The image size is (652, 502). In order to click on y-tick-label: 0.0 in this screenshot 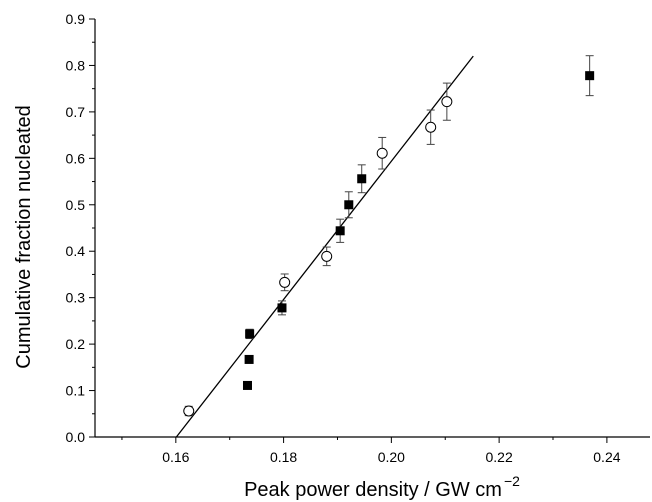, I will do `click(76, 437)`.